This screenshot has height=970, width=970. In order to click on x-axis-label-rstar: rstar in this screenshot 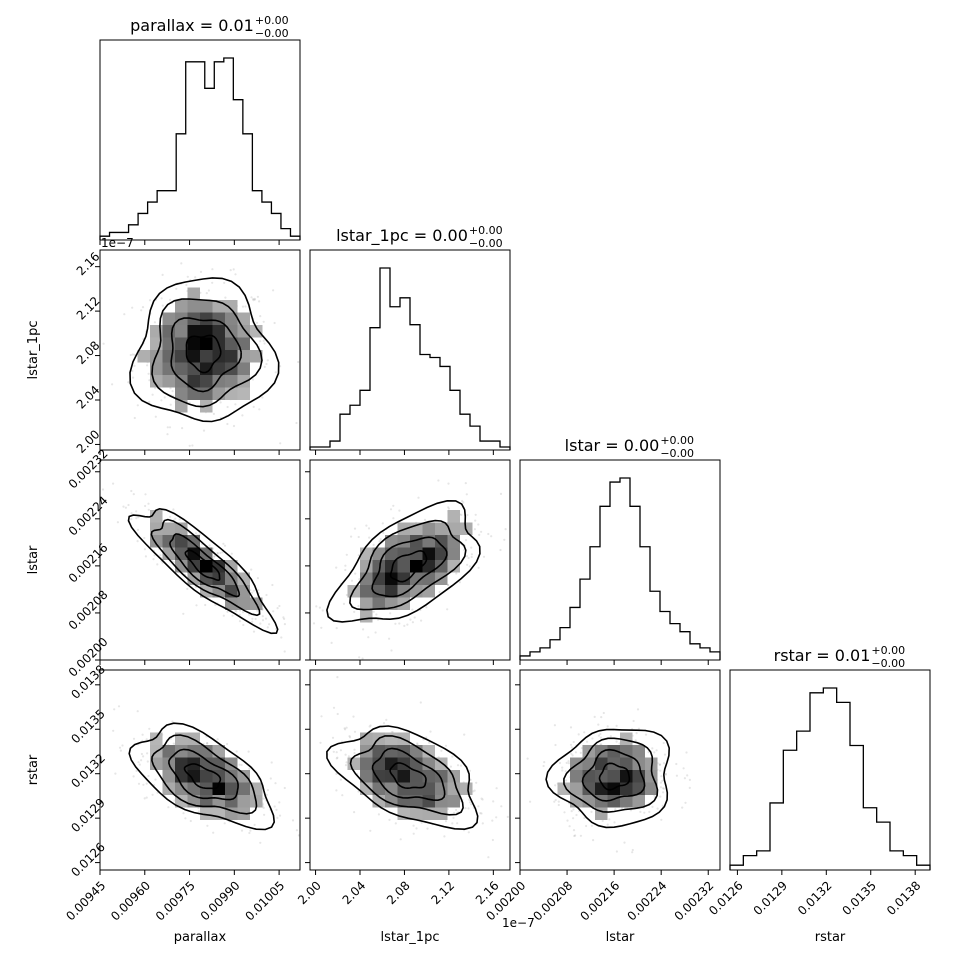, I will do `click(830, 937)`.